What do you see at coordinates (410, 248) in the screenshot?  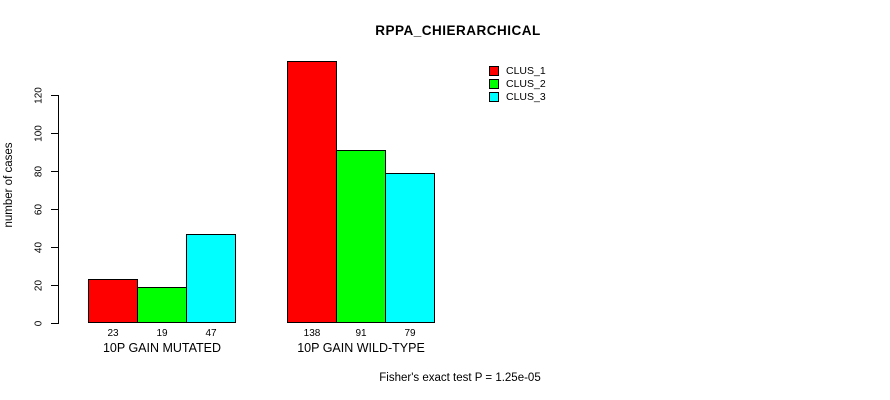 I see `bar-clus_3-group2` at bounding box center [410, 248].